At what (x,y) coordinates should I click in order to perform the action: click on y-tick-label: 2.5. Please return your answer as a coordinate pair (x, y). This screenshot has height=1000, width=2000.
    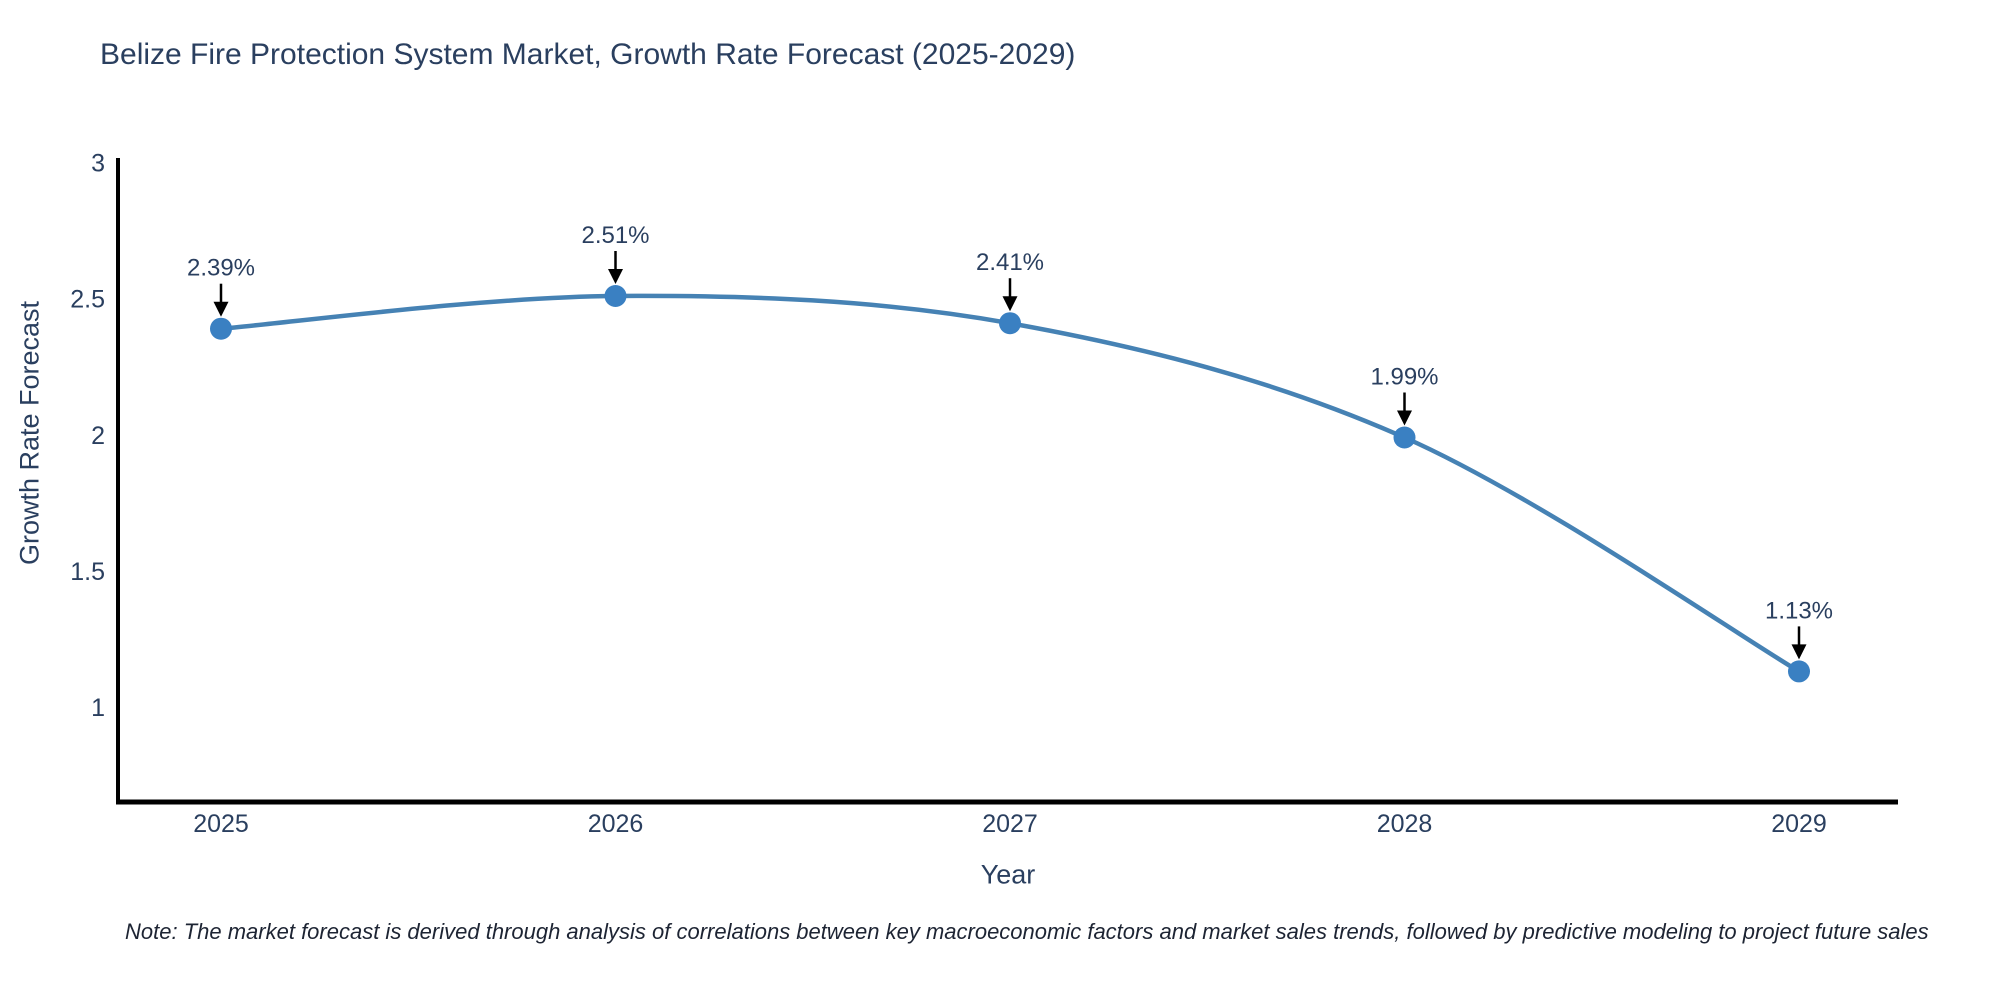
    Looking at the image, I should click on (87, 300).